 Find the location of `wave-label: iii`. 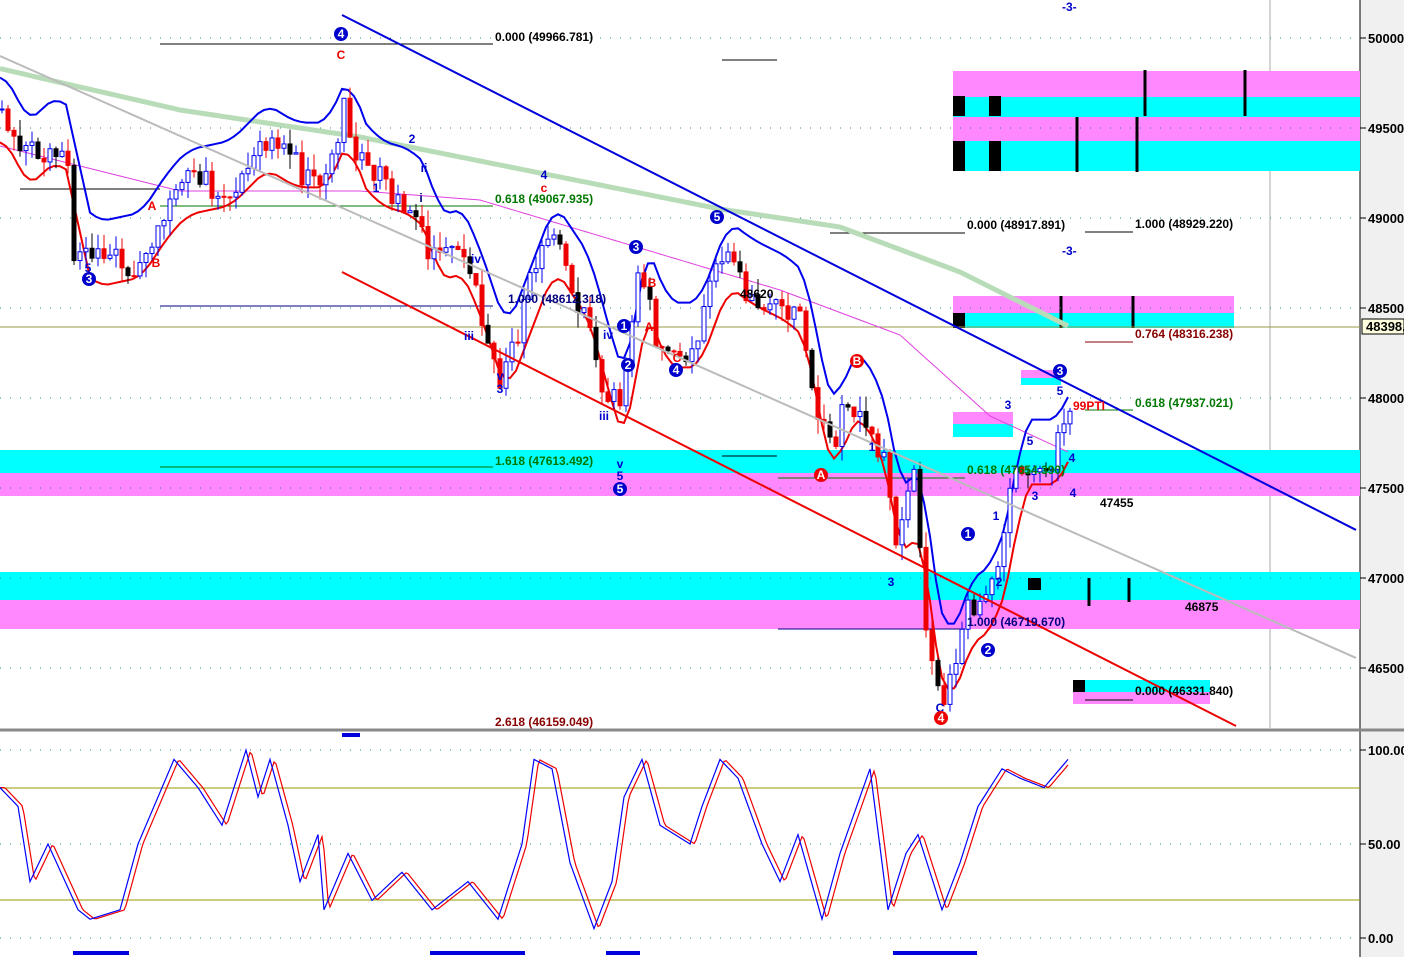

wave-label: iii is located at coordinates (469, 336).